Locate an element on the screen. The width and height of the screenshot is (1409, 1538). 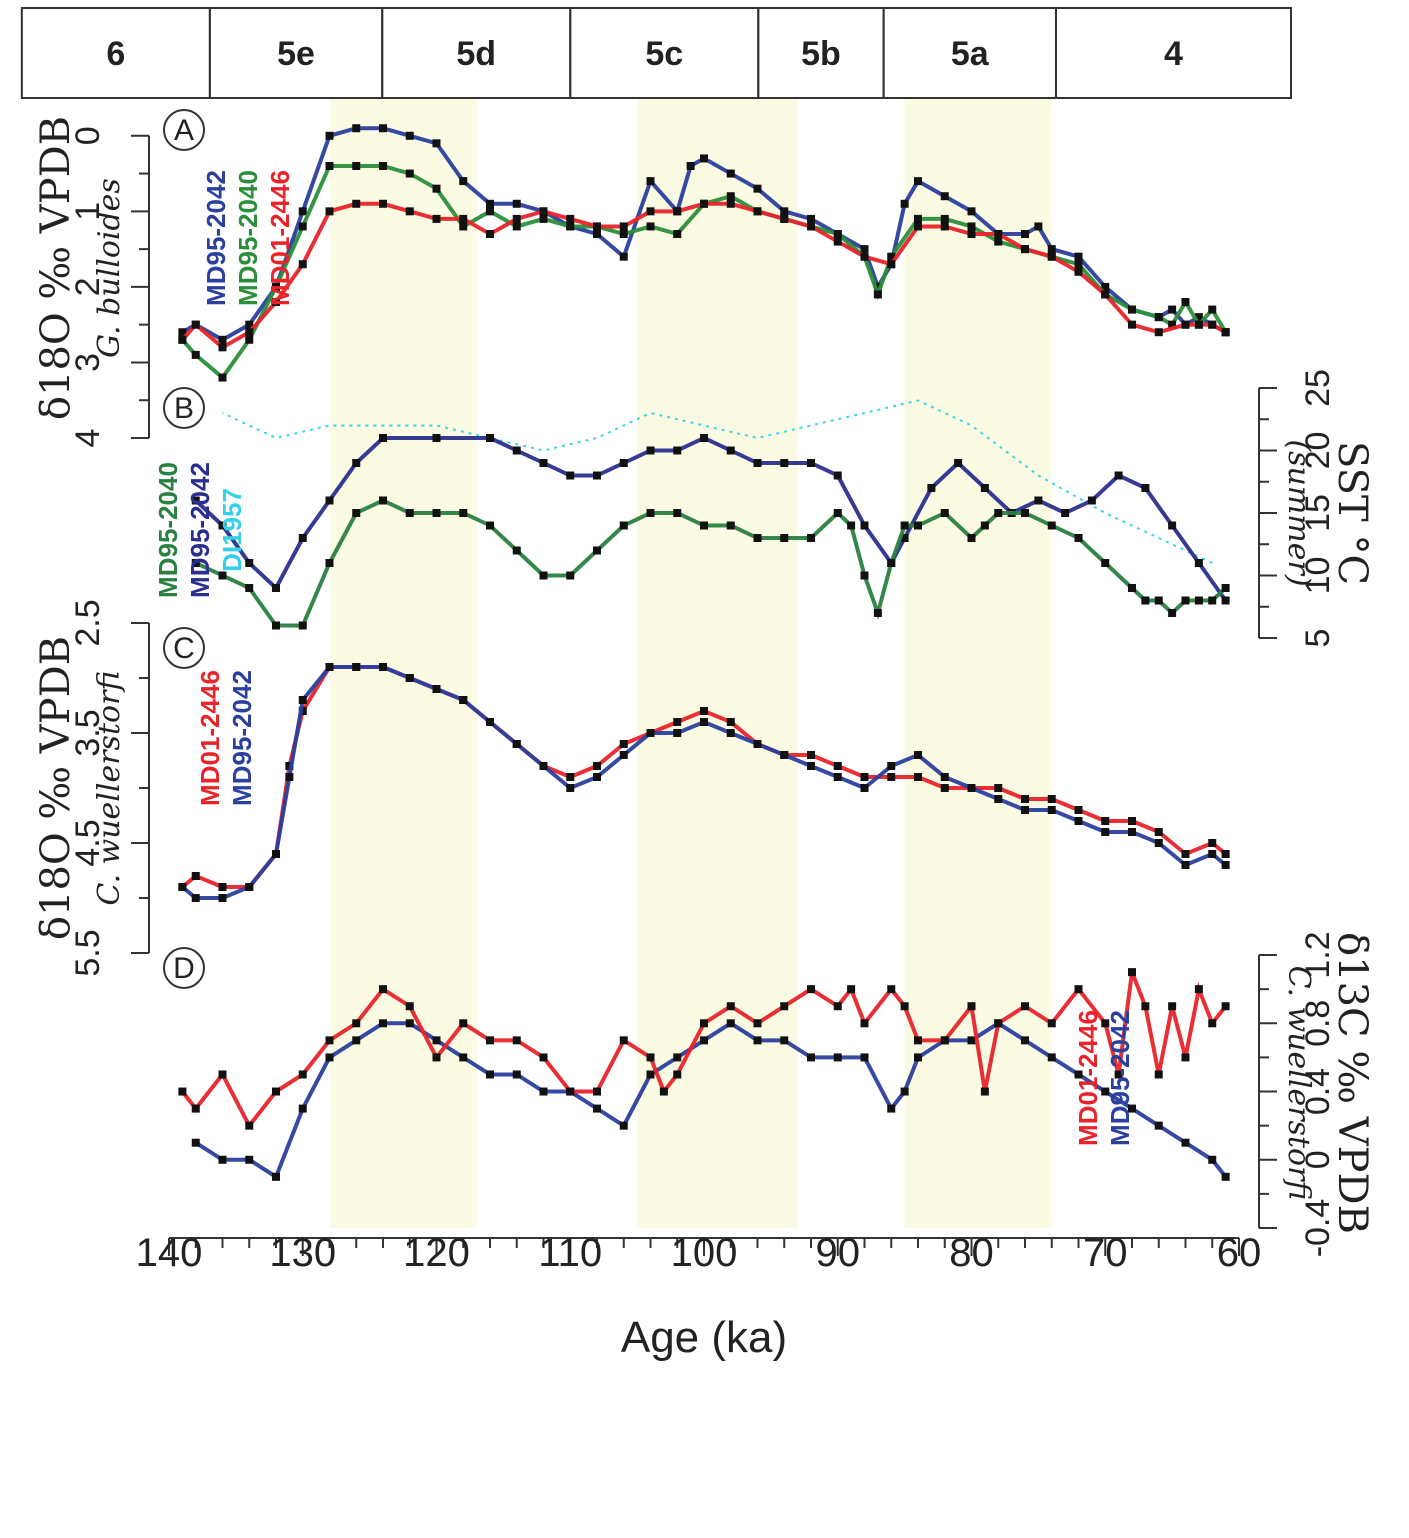
y-axis-sublabel-C: C. wuellerstorfi is located at coordinates (109, 788).